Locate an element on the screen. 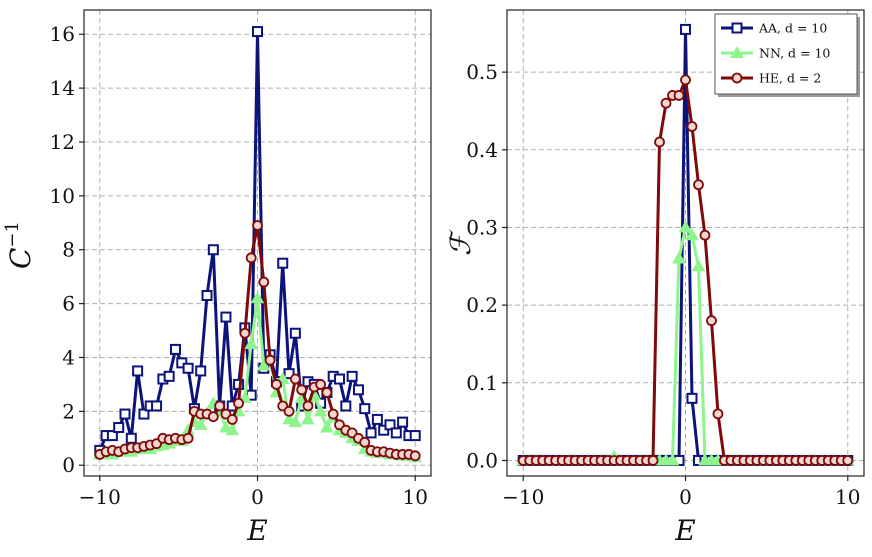  y-tick-label: 0.4 is located at coordinates (482, 150).